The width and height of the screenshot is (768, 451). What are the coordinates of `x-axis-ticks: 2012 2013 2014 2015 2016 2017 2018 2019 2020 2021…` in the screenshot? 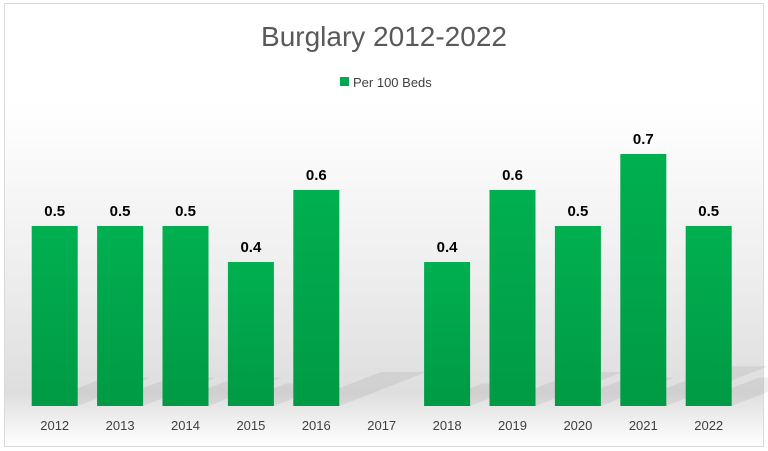 It's located at (381, 425).